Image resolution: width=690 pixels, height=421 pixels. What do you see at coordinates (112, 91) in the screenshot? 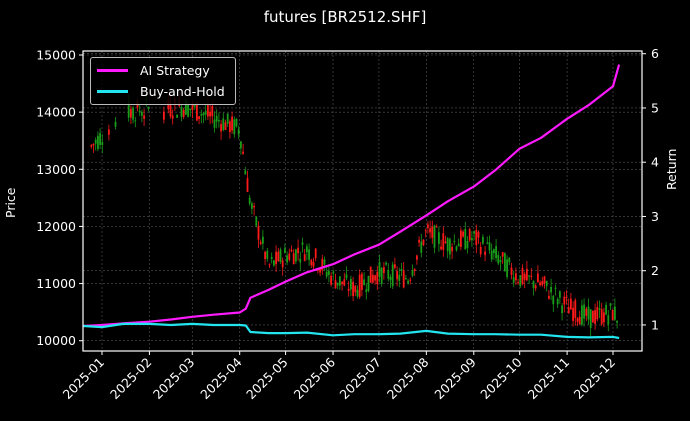
I see `legend-swatch-cyan` at bounding box center [112, 91].